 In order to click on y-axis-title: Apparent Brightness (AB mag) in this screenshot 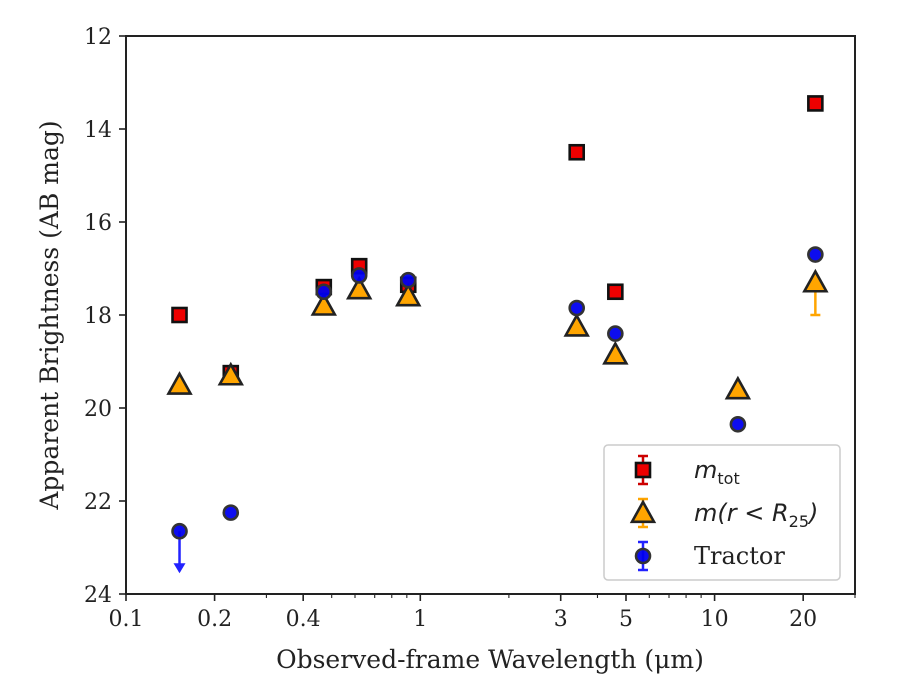, I will do `click(49, 315)`.